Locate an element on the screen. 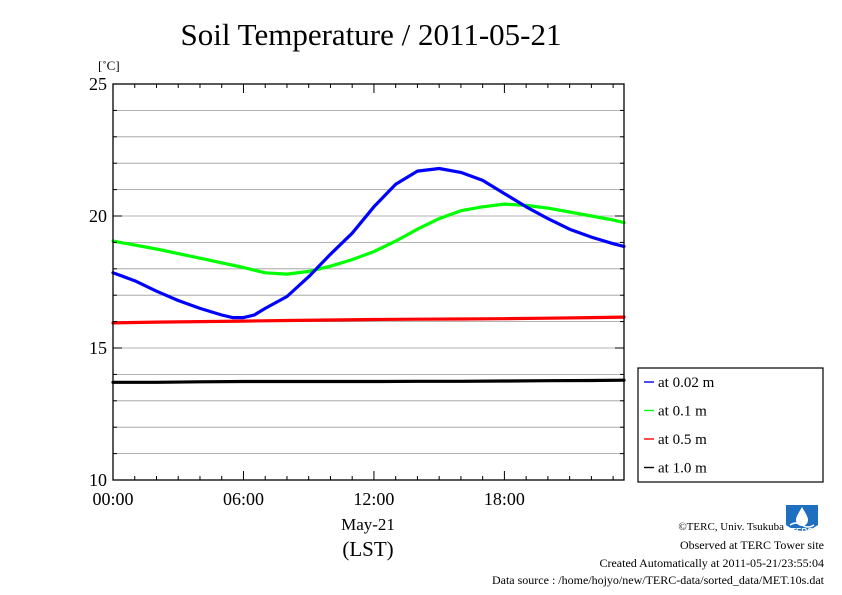 The width and height of the screenshot is (842, 595). x-tick-label: 18:00 is located at coordinates (504, 499).